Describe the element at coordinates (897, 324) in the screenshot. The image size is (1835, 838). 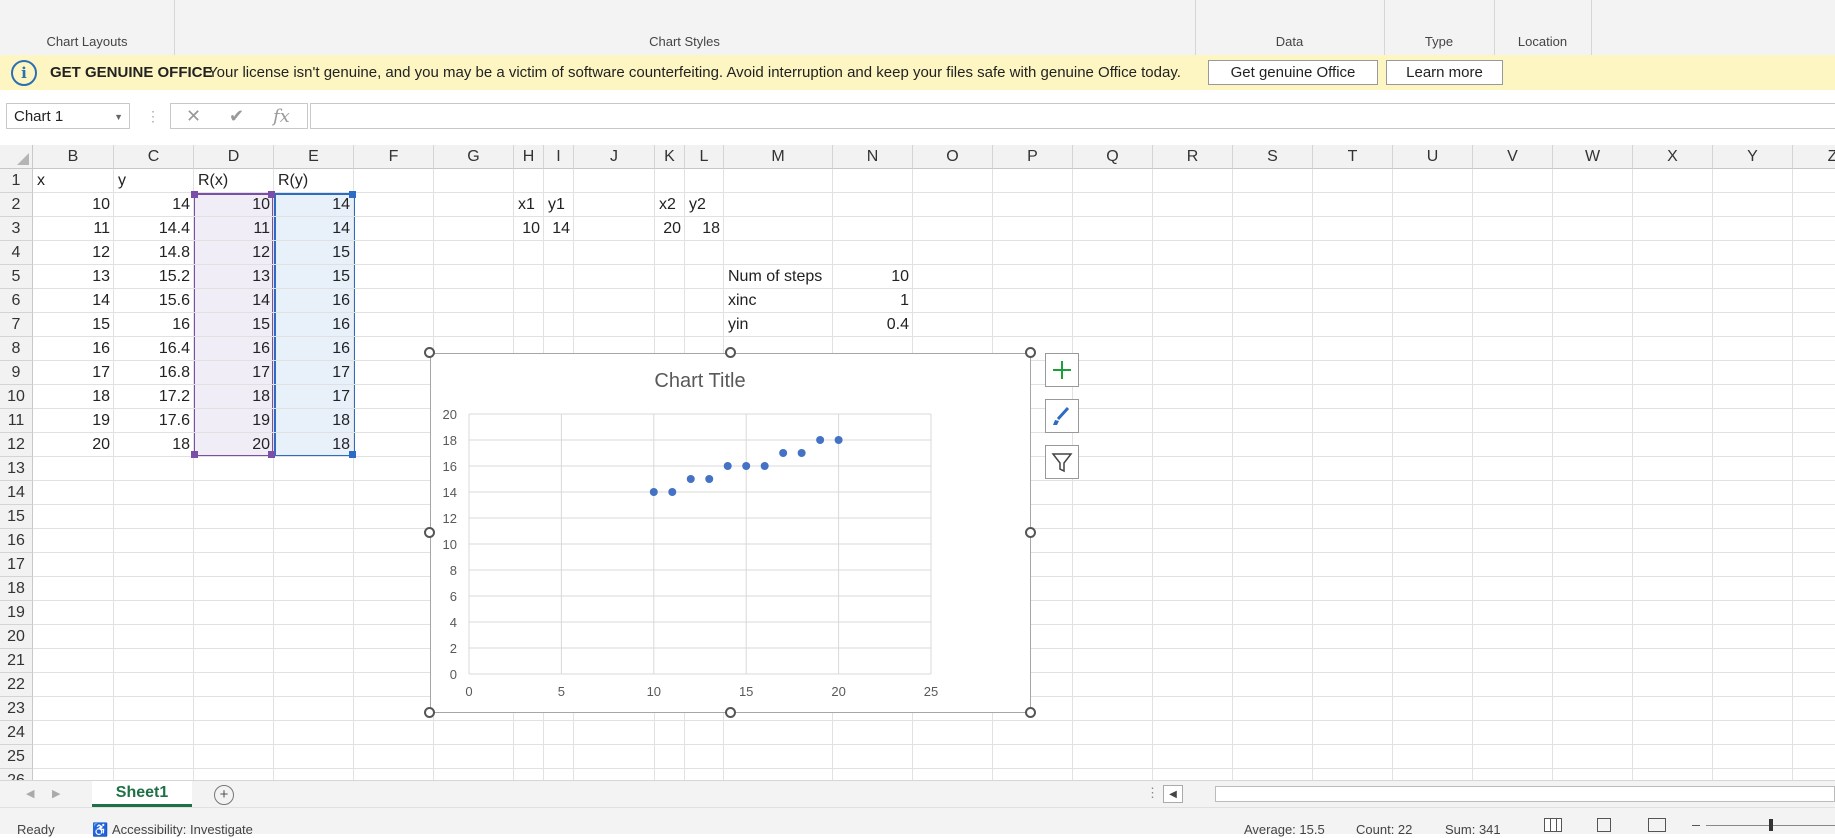
I see `cell-n7: 0.4` at that location.